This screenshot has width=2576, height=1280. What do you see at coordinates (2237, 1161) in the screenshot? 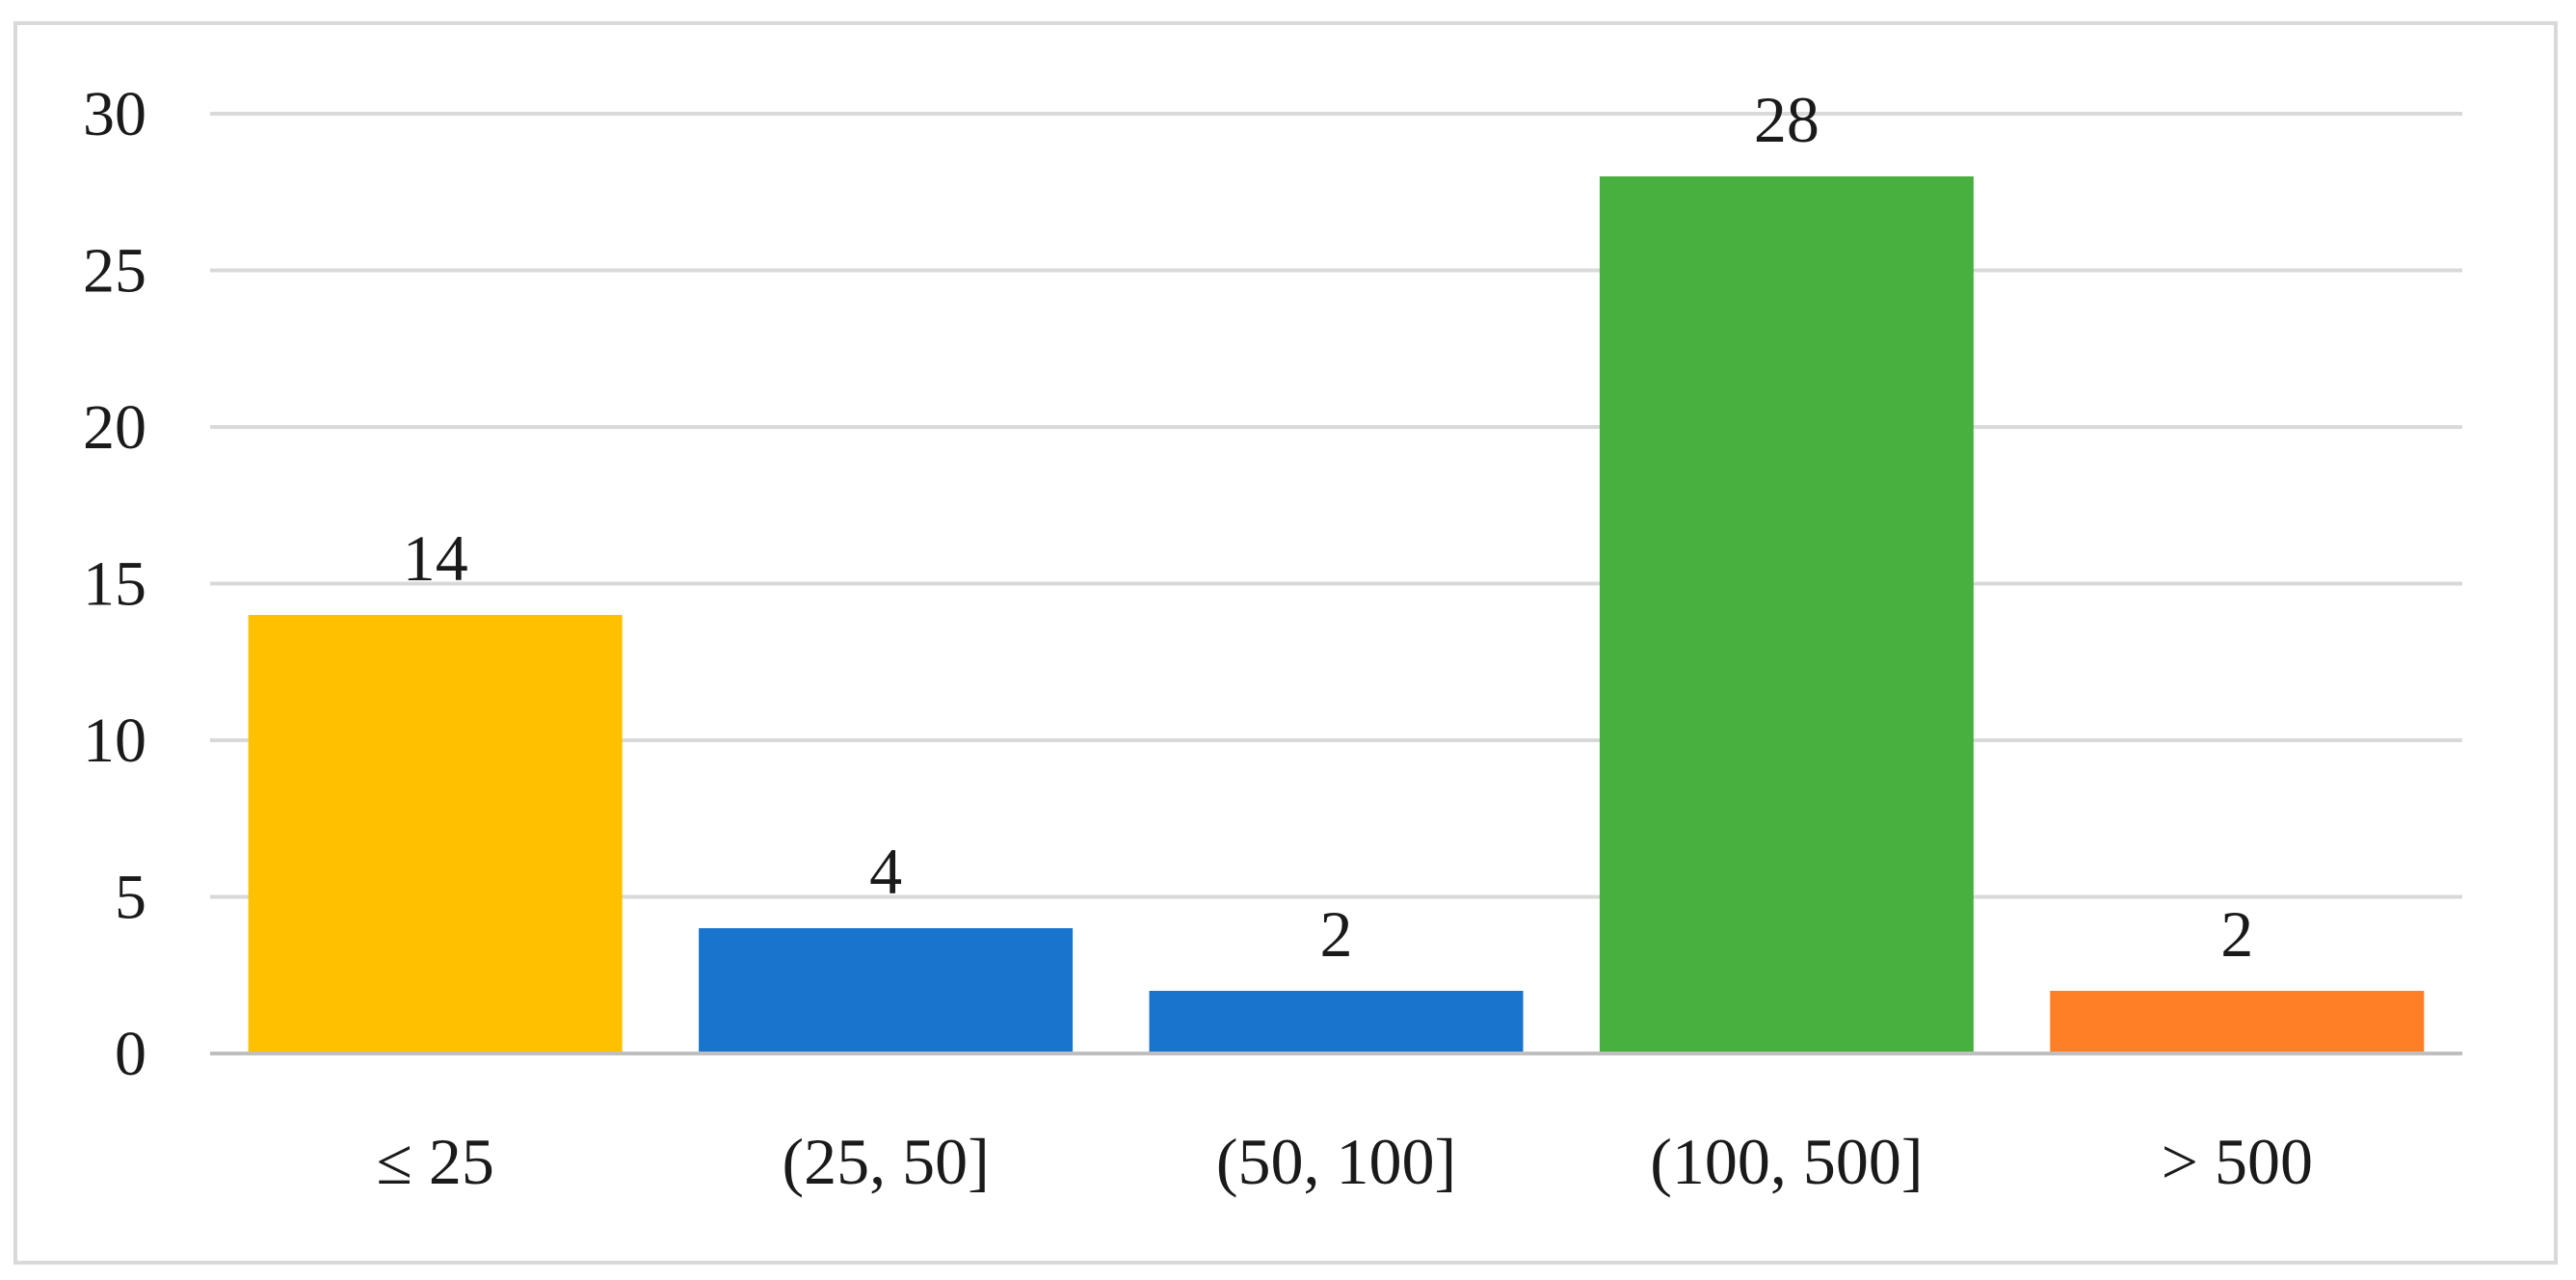
I see `x-category-label: > 500` at bounding box center [2237, 1161].